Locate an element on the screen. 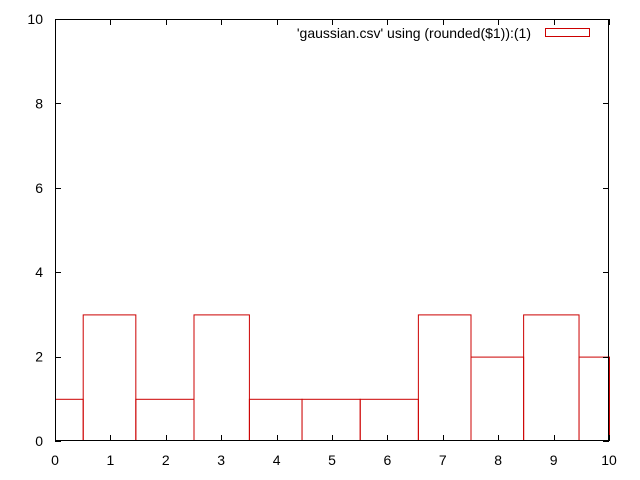 Image resolution: width=640 pixels, height=480 pixels. y-tick-label: 10 is located at coordinates (35, 19).